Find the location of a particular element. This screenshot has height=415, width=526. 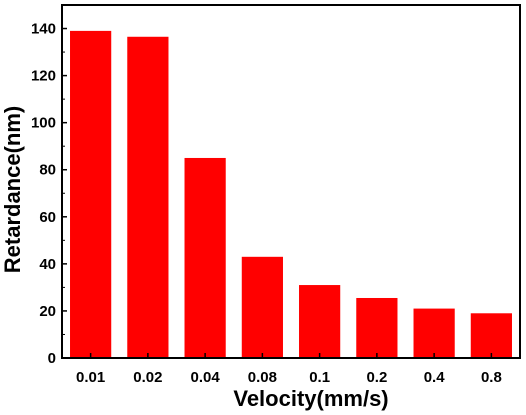

x-tick-label: 0.2 is located at coordinates (376, 377).